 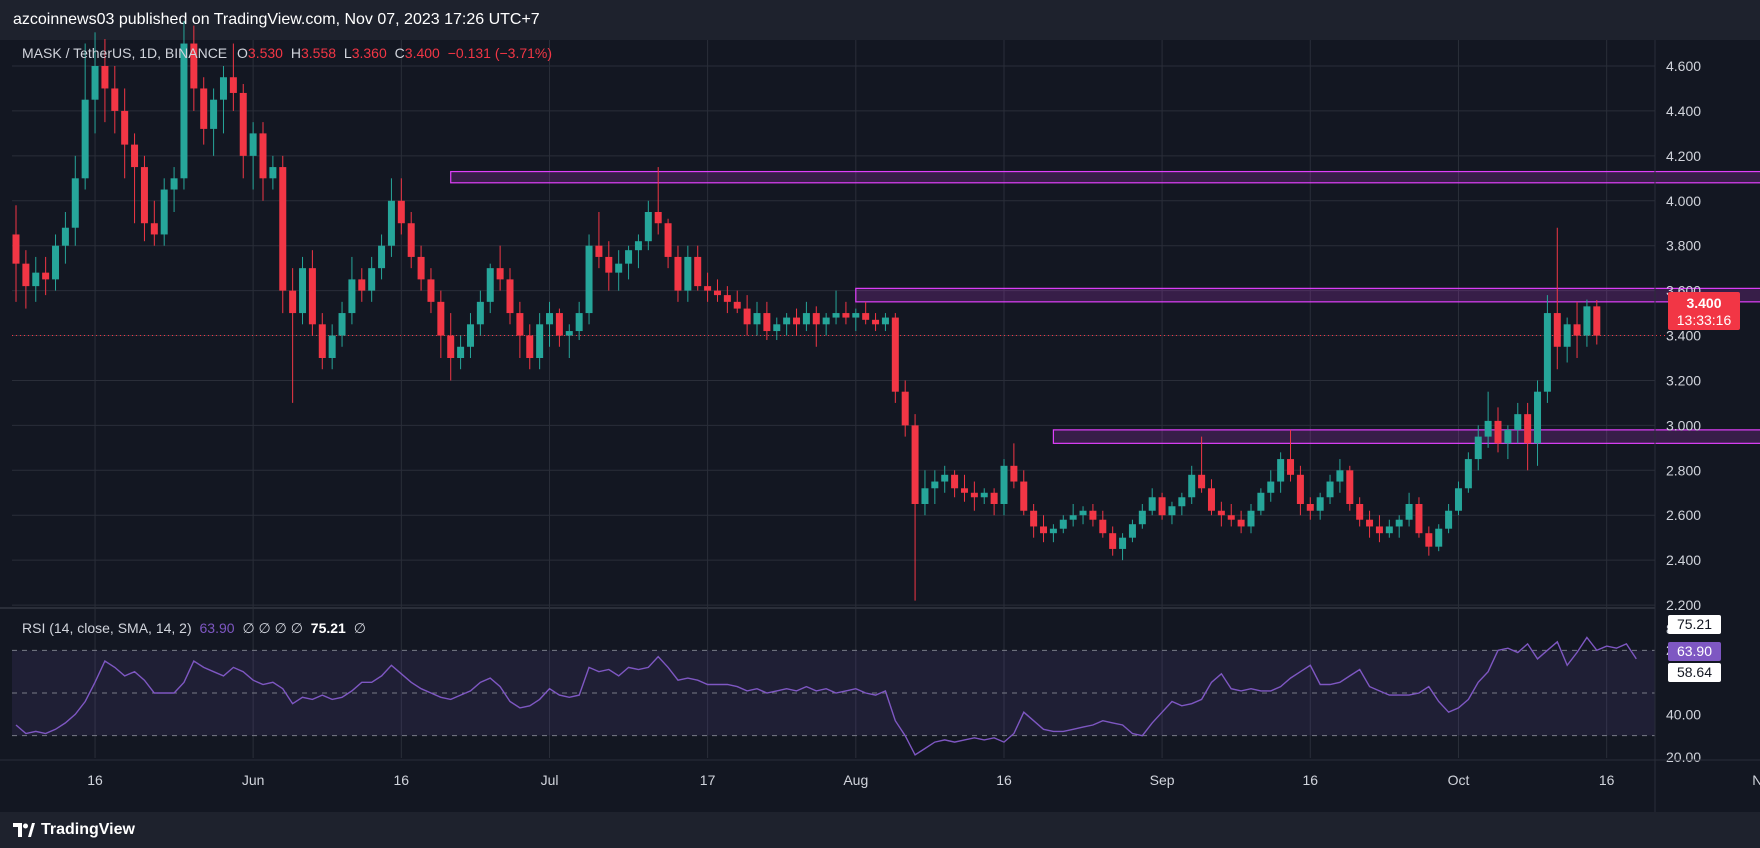 What do you see at coordinates (1459, 780) in the screenshot?
I see `time-tick-label: Oct` at bounding box center [1459, 780].